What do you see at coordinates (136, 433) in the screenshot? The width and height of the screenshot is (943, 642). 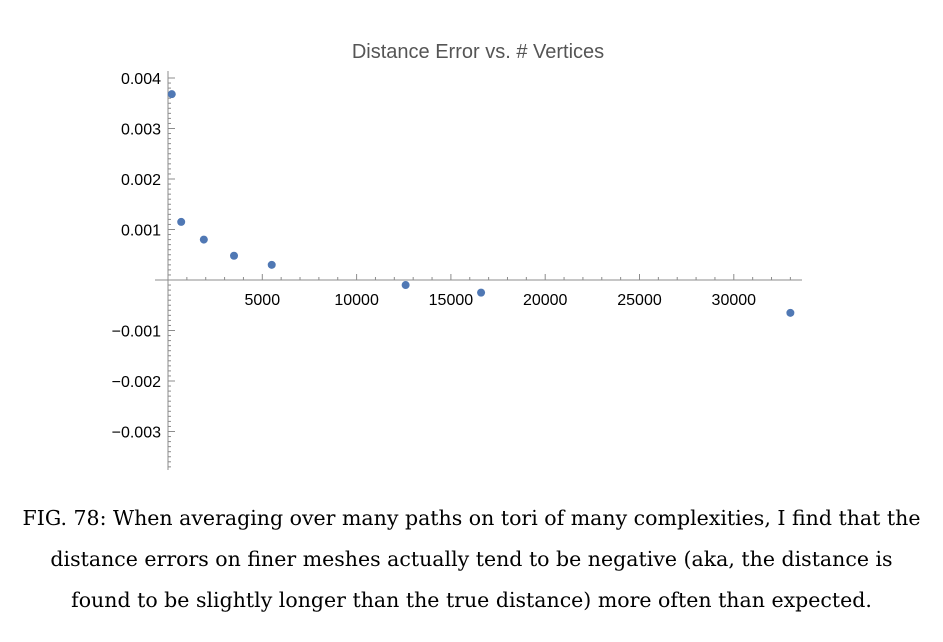 I see `y-tick-label: −0.003` at bounding box center [136, 433].